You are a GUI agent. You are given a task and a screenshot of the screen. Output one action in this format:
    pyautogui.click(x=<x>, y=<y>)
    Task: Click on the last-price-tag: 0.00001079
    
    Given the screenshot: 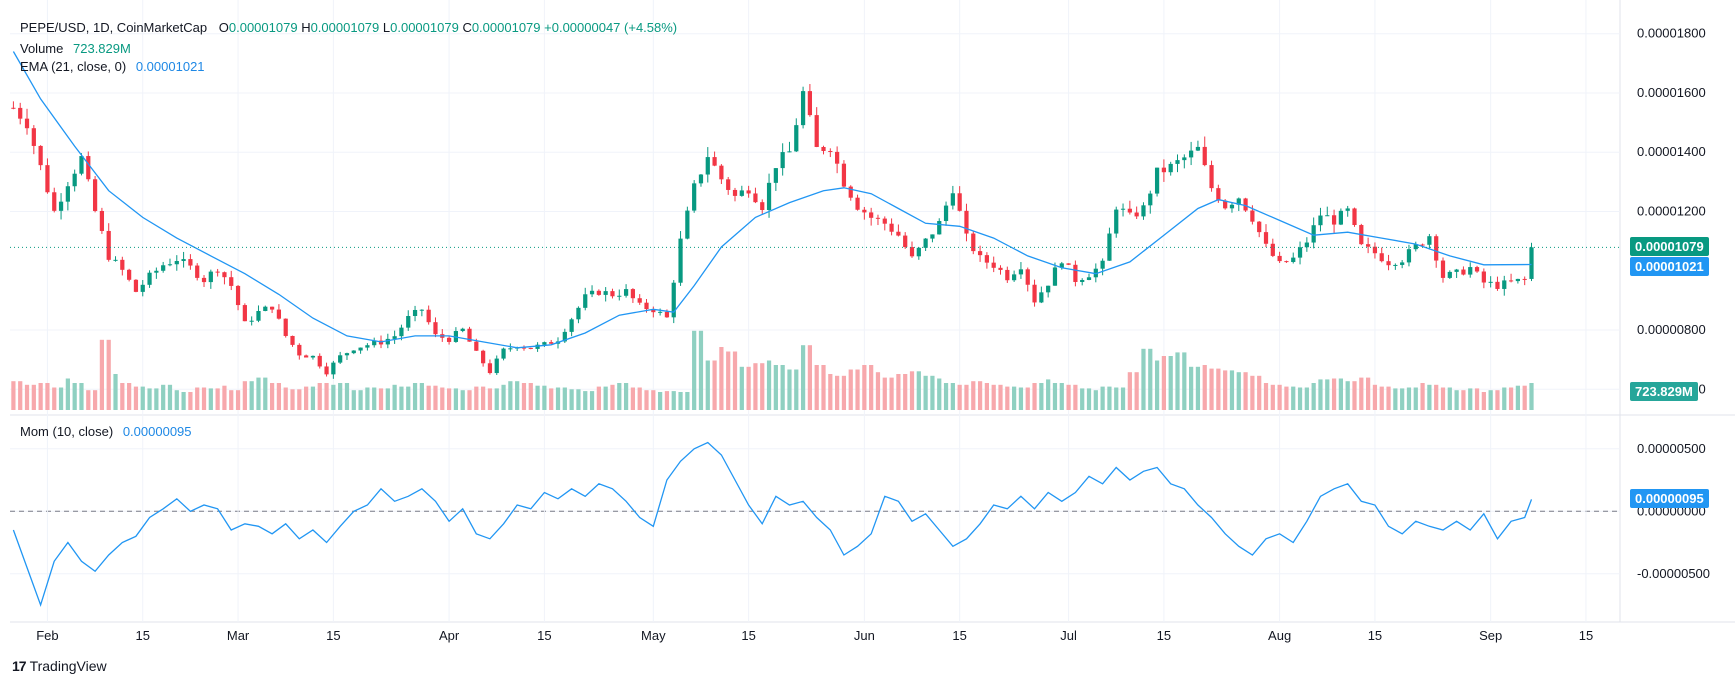 What is the action you would take?
    pyautogui.click(x=1669, y=247)
    